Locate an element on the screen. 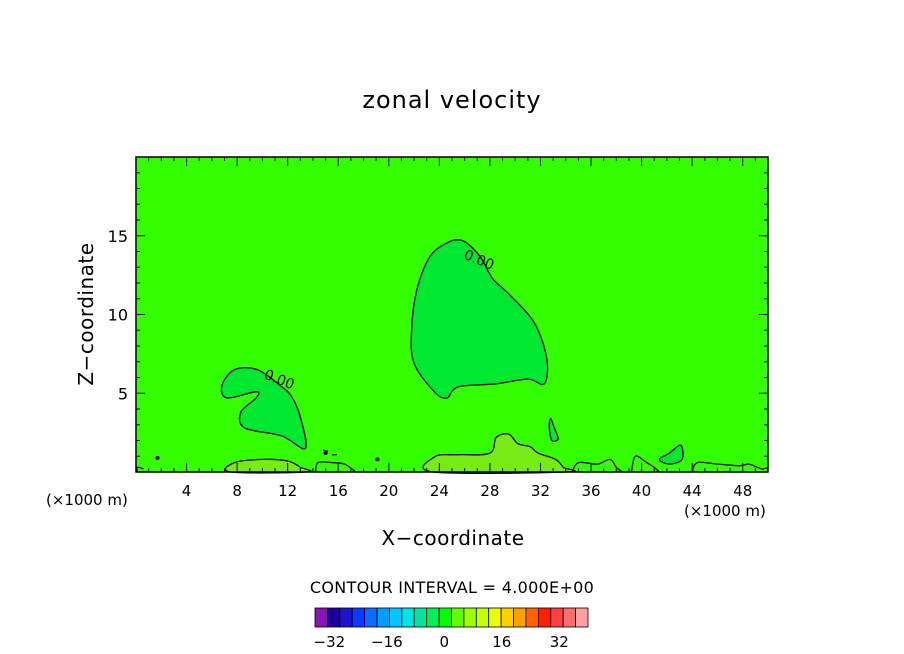 The image size is (904, 654). contour-region-x43-cell is located at coordinates (671, 454).